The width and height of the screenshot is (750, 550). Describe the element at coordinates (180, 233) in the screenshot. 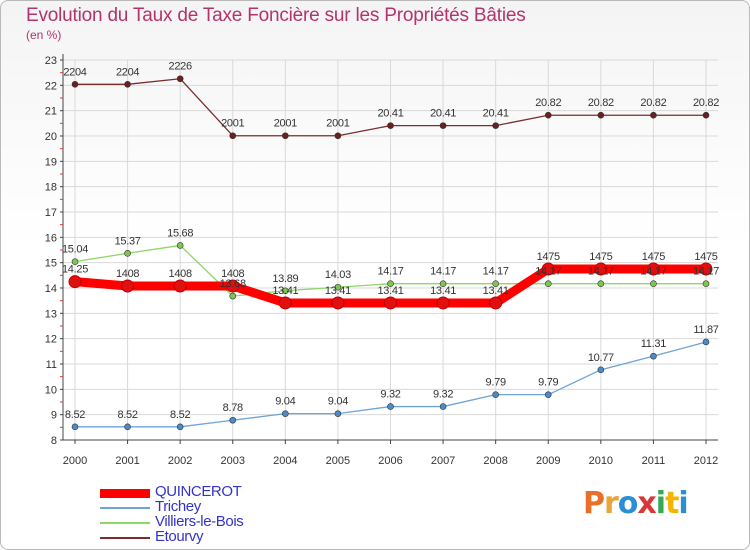

I see `data-label: 15.68` at that location.